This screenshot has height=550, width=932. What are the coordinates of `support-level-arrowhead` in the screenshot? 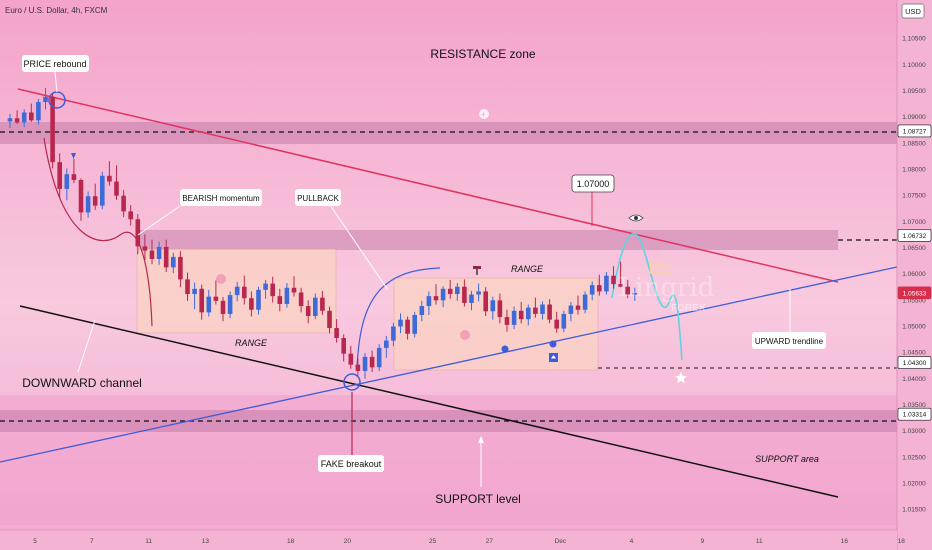 It's located at (481, 439).